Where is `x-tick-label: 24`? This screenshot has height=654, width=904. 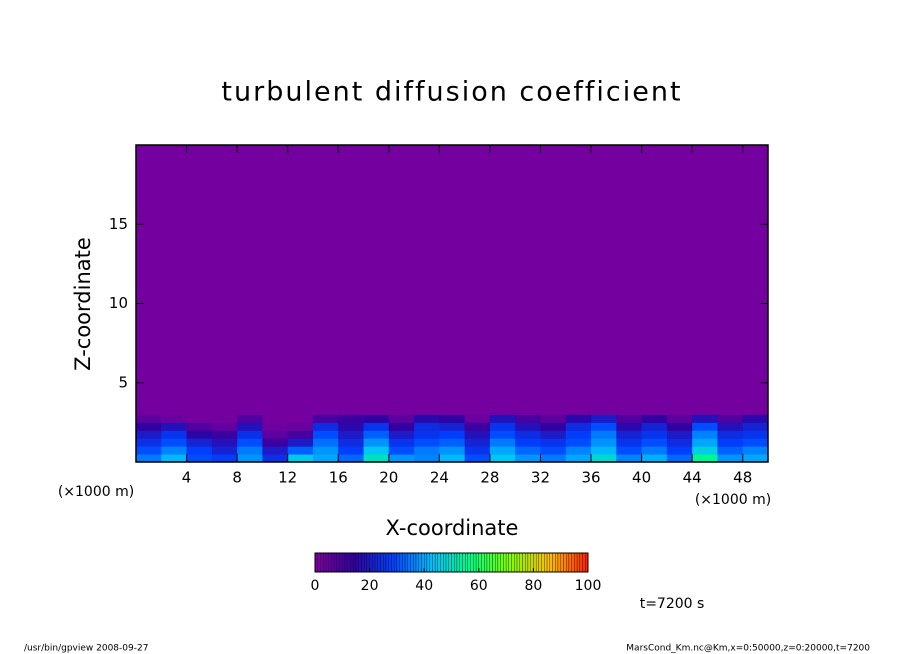
x-tick-label: 24 is located at coordinates (439, 478).